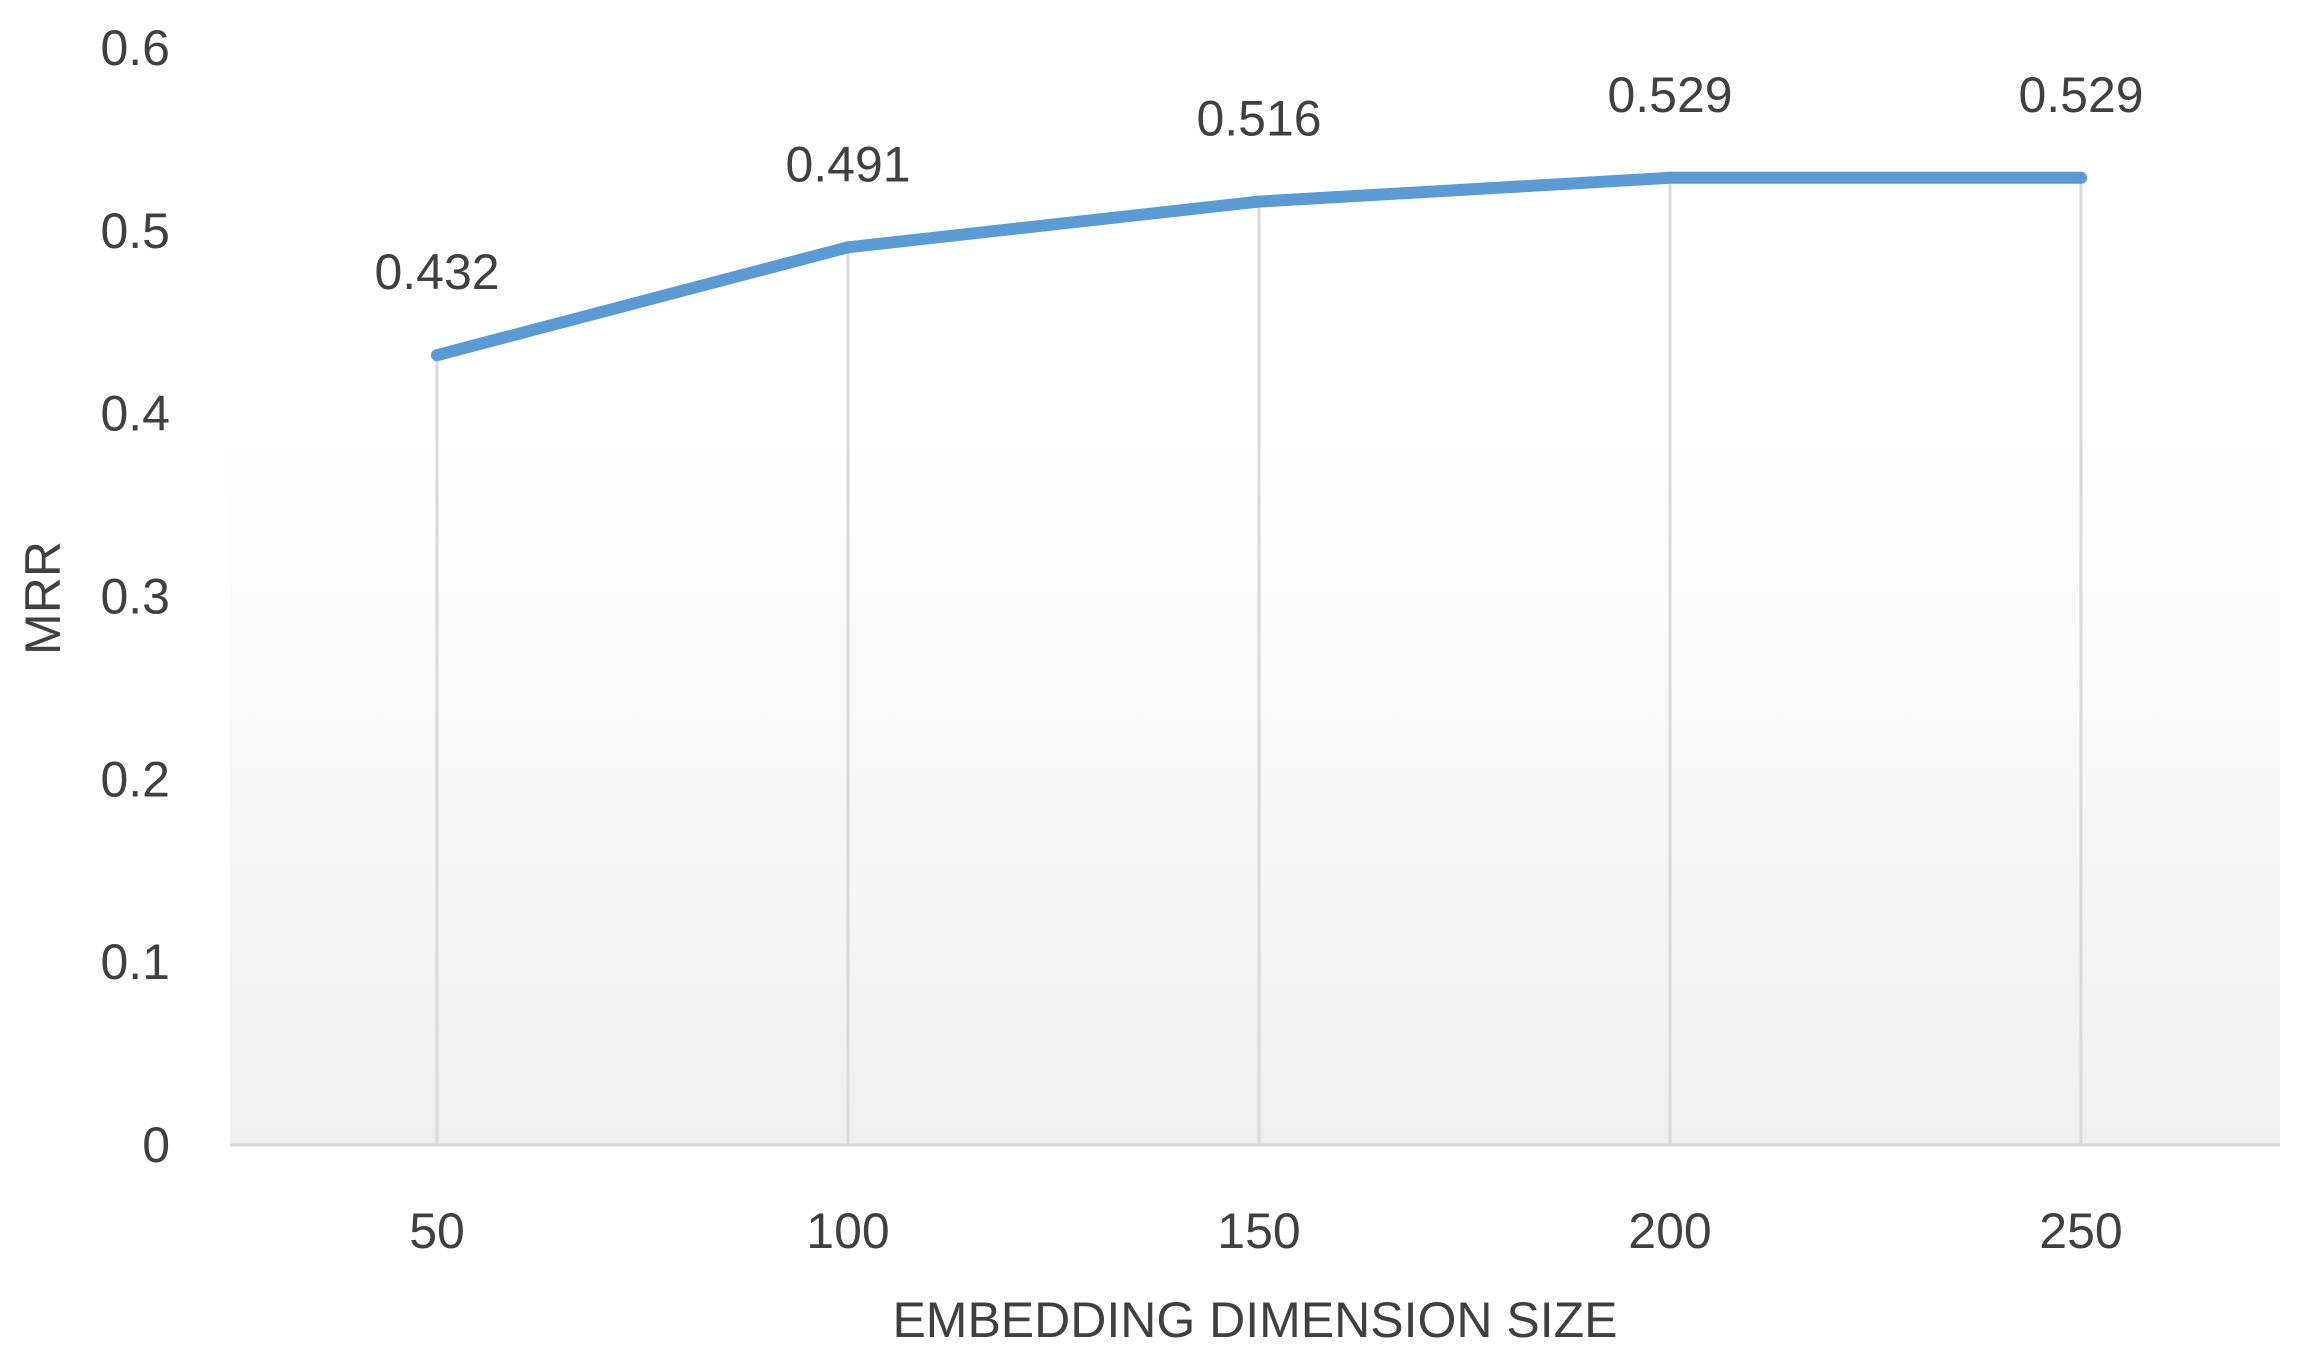 The width and height of the screenshot is (2298, 1372). What do you see at coordinates (135, 231) in the screenshot?
I see `y-tick-label: 0.5` at bounding box center [135, 231].